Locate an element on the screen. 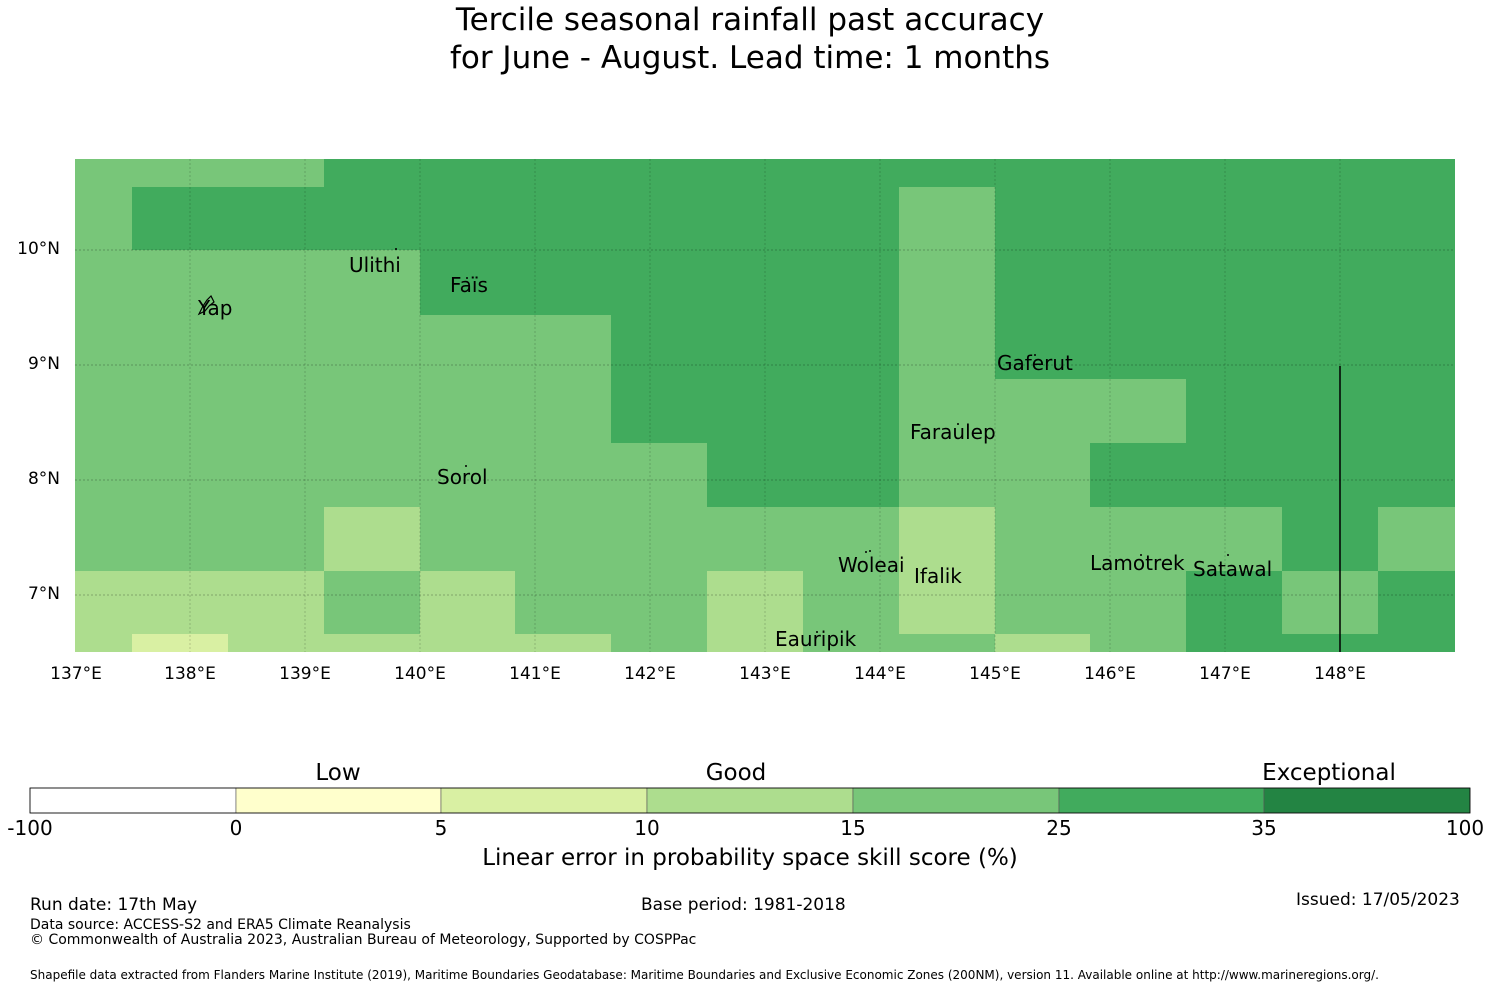  map-title-line-1: Tercile seasonal rainfall past accuracy is located at coordinates (750, 20).